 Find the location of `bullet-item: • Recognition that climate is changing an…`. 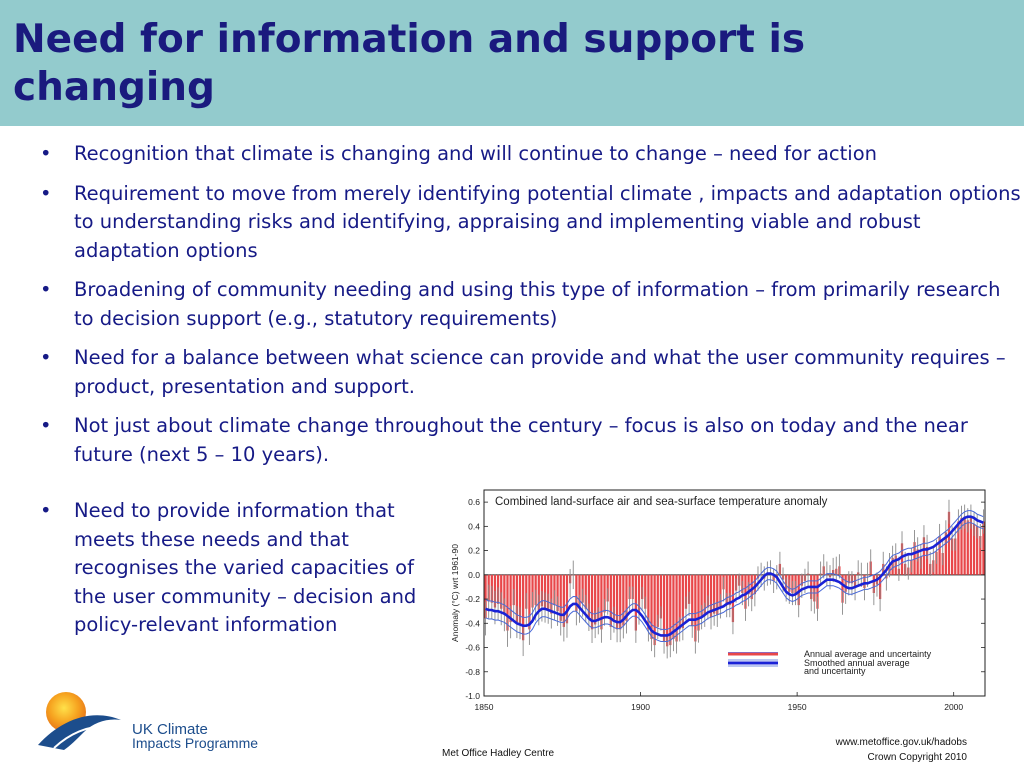

bullet-item: • Recognition that climate is changing an… is located at coordinates (529, 154).